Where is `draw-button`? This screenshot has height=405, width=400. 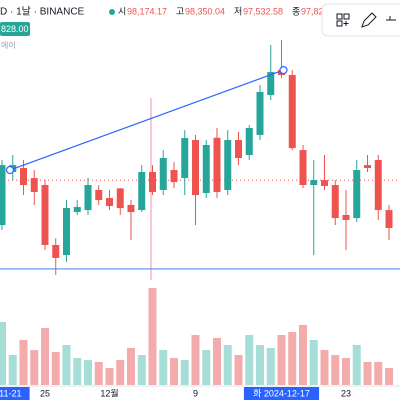
draw-button is located at coordinates (369, 20).